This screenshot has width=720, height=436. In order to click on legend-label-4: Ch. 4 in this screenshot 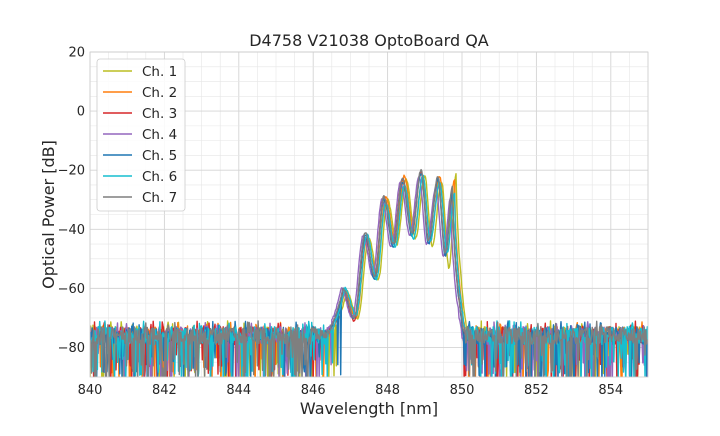, I will do `click(159, 135)`.